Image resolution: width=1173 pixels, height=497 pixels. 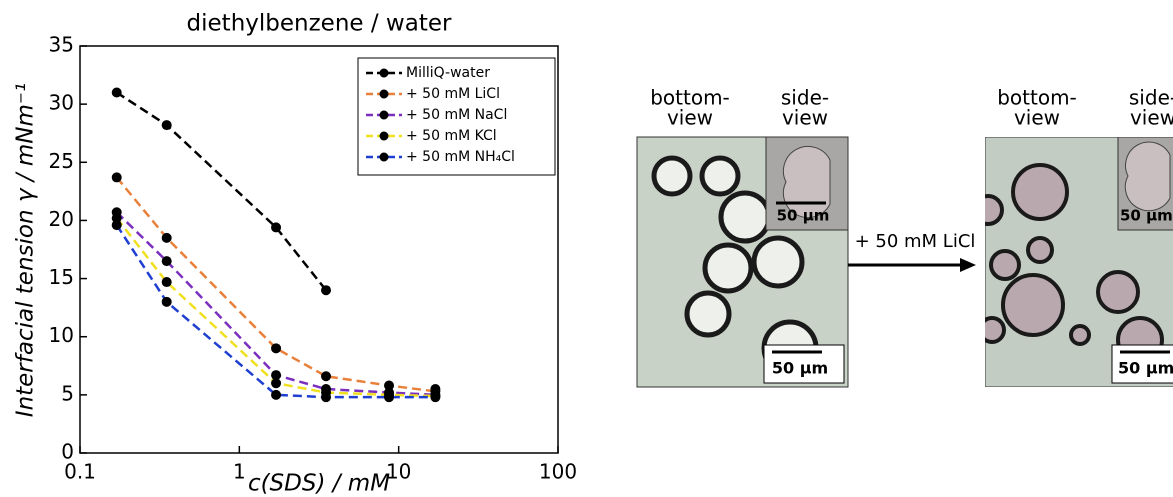 I want to click on chart-title: diethylbenzene / water, so click(x=319, y=24).